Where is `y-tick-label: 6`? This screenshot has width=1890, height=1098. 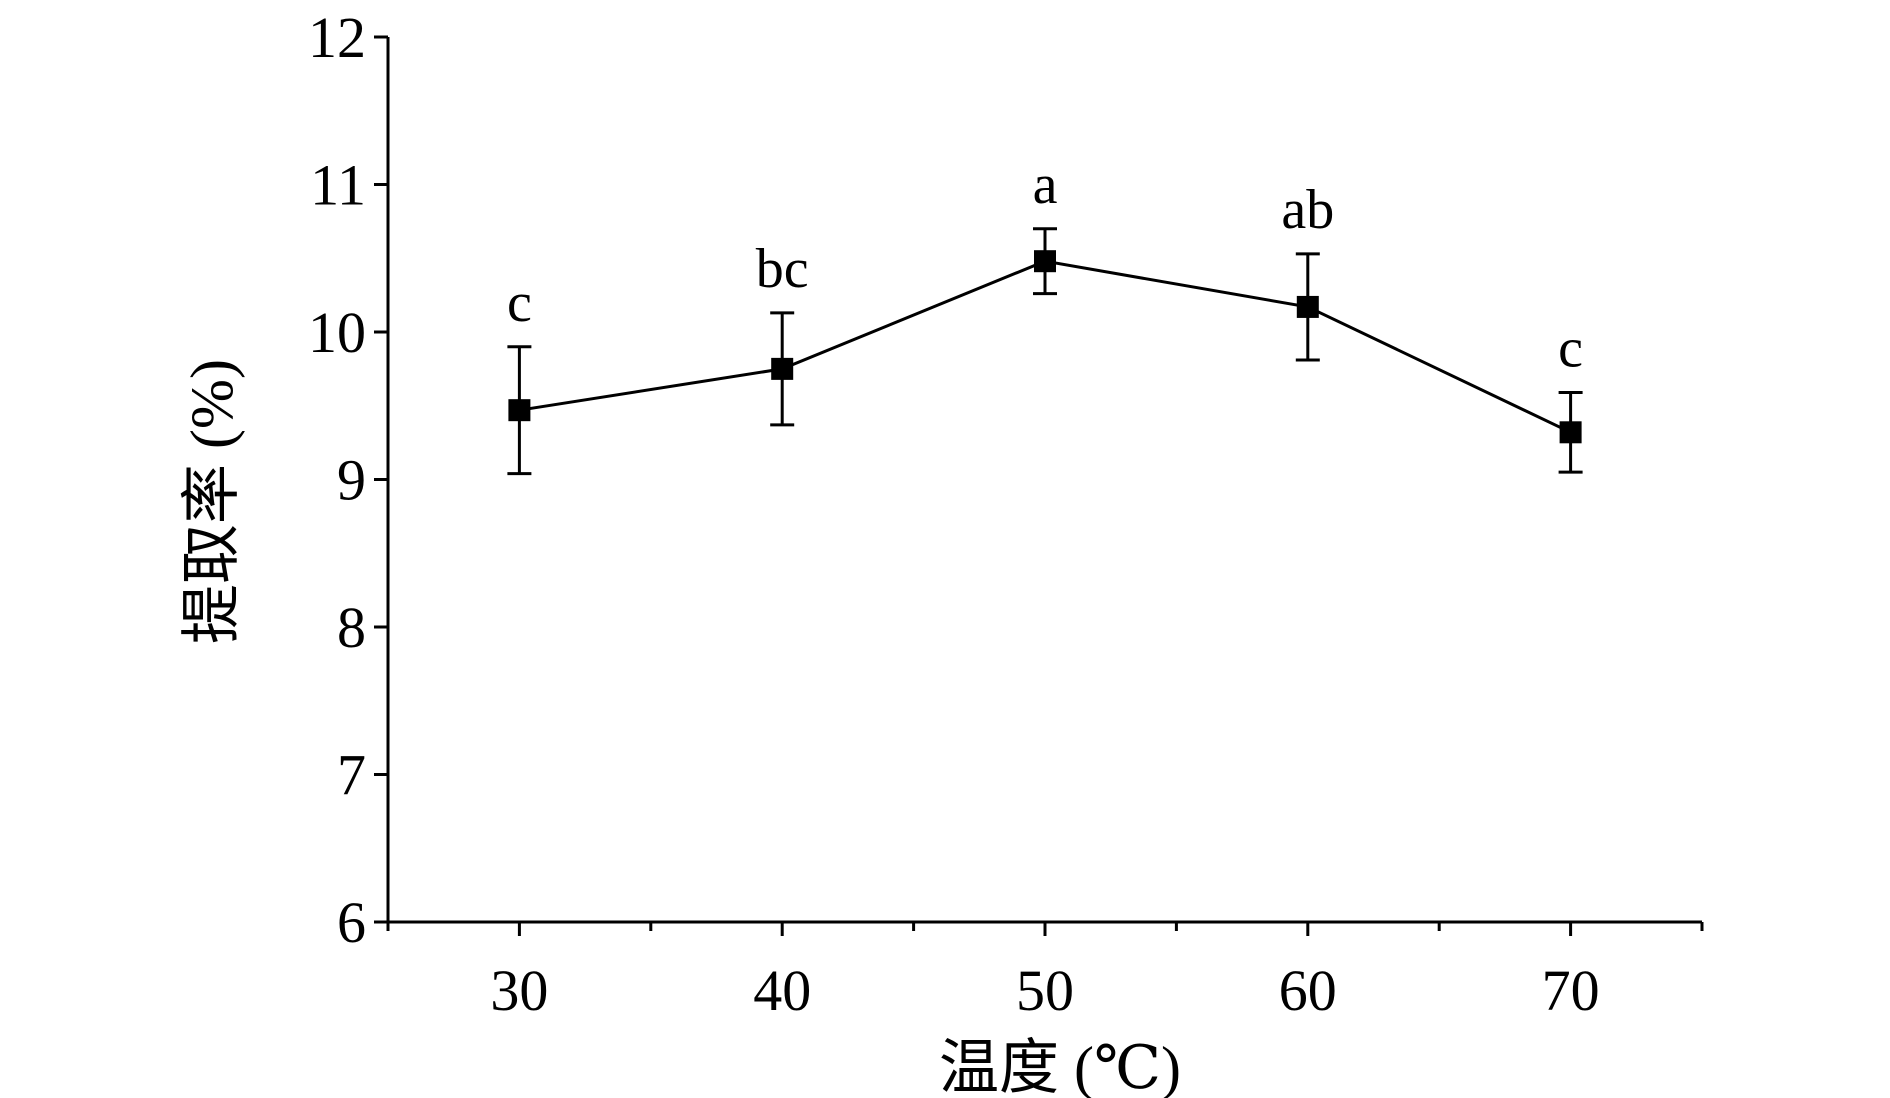
y-tick-label: 6 is located at coordinates (351, 922).